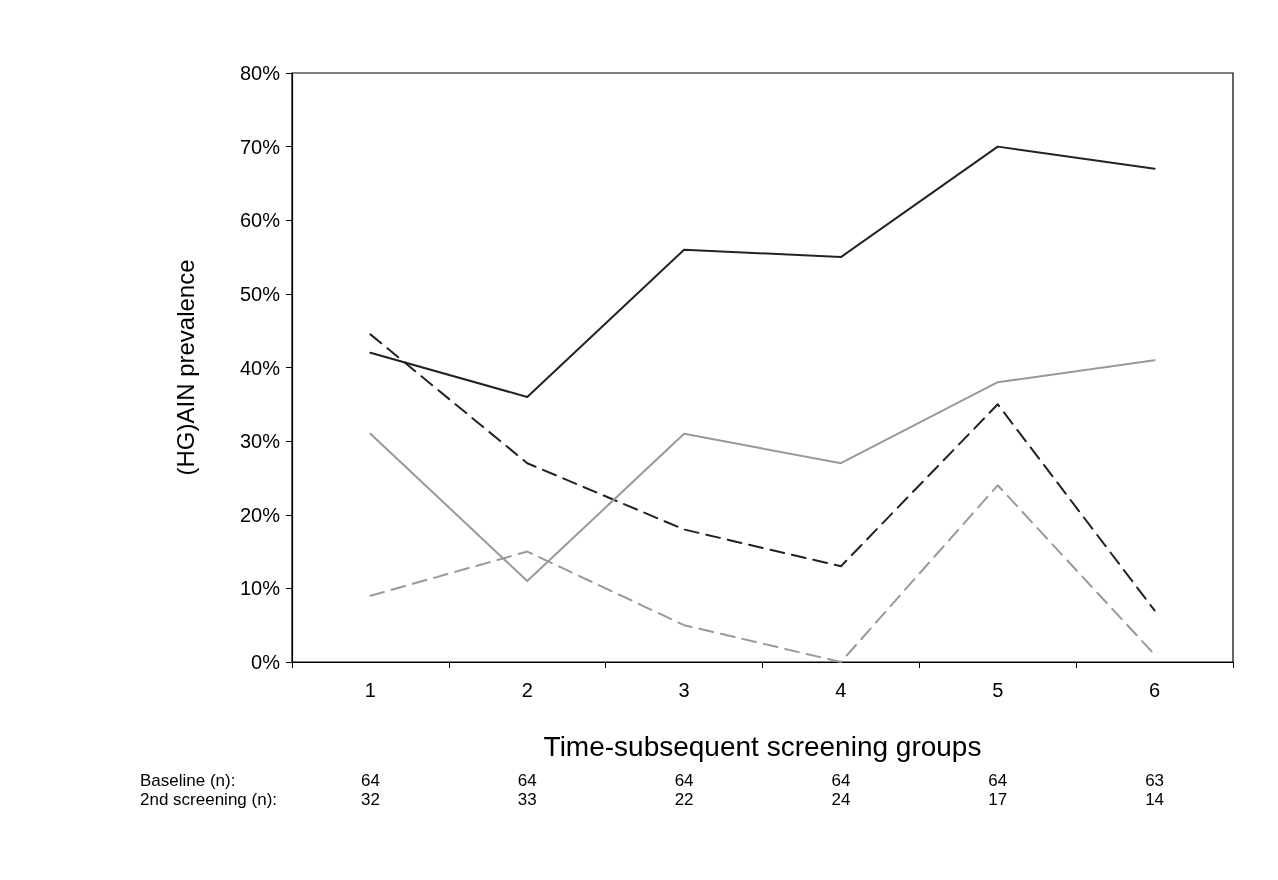 The image size is (1278, 880). I want to click on y-tick-label: 0%, so click(266, 662).